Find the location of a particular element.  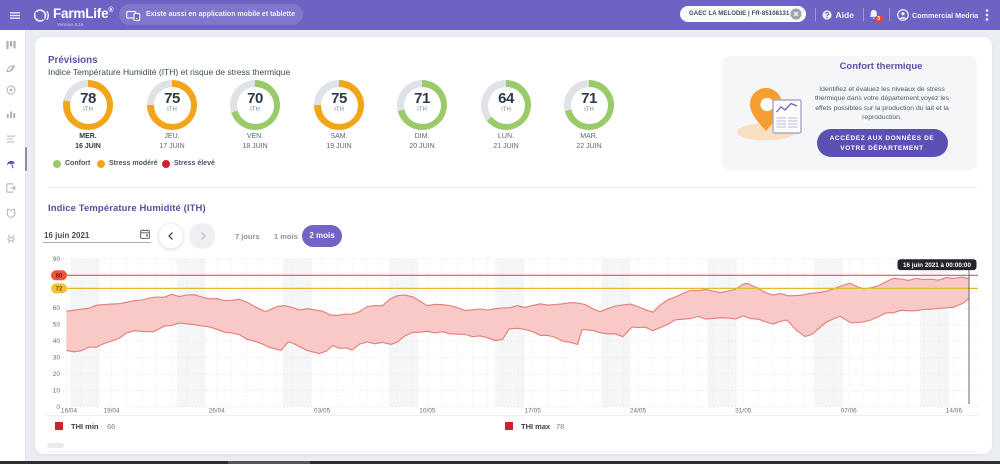

svg-text: 19/04 is located at coordinates (111, 411).